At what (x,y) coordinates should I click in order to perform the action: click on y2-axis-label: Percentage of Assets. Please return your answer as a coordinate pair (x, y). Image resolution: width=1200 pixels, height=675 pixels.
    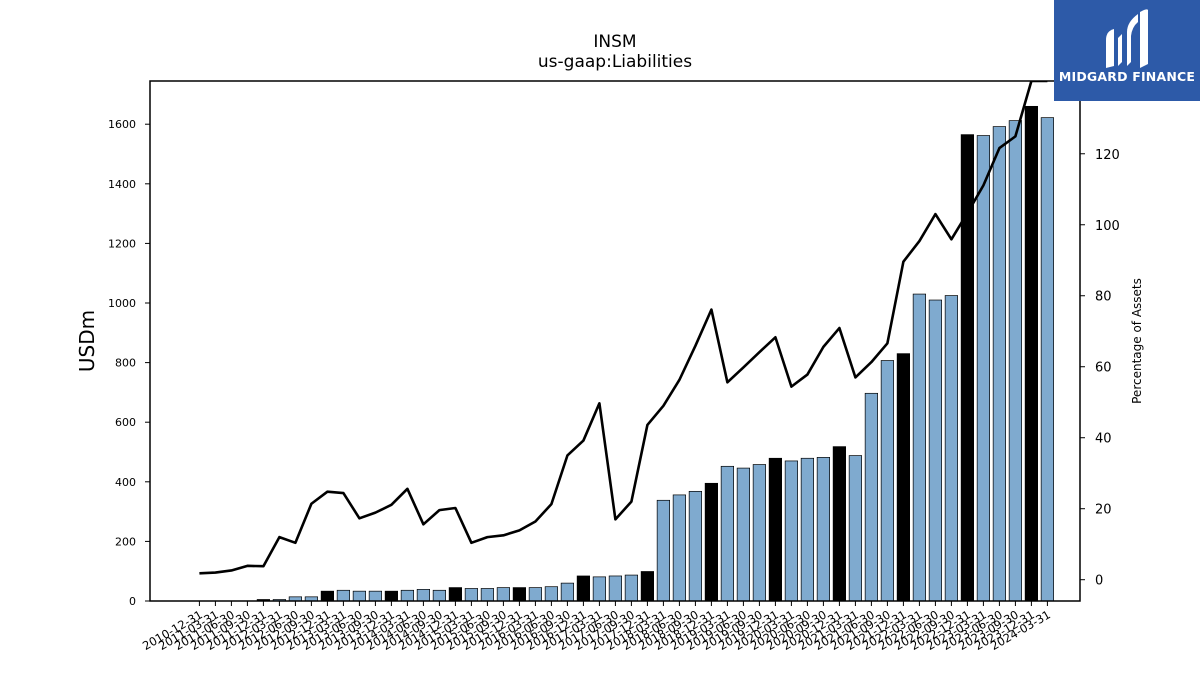
    Looking at the image, I should click on (1137, 341).